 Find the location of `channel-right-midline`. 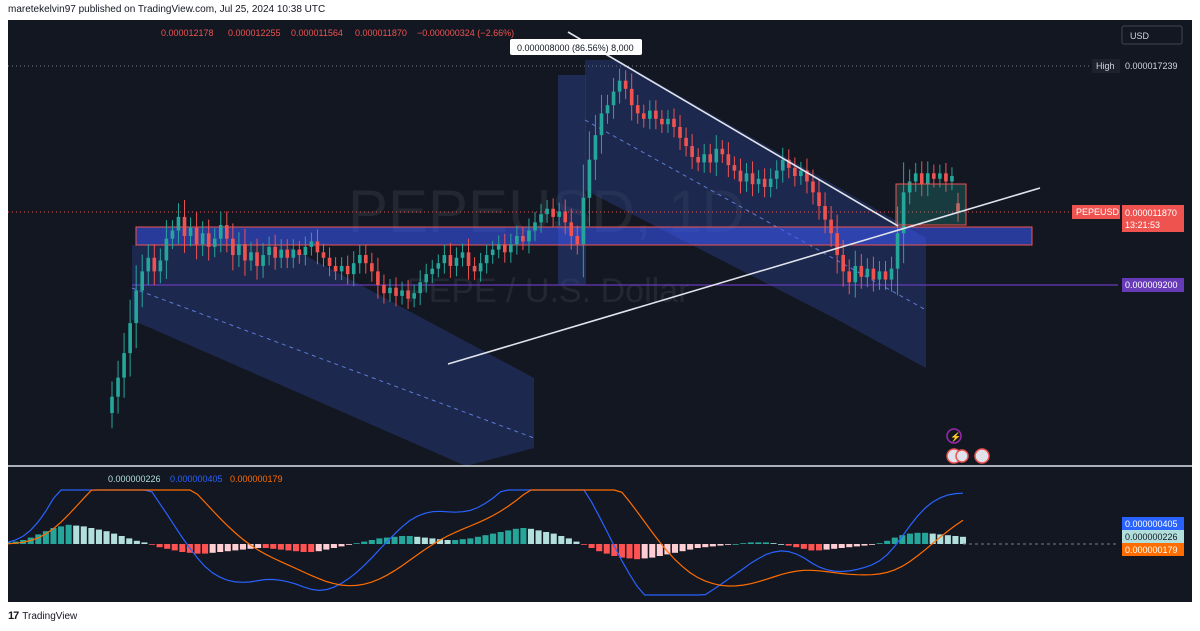

channel-right-midline is located at coordinates (755, 215).